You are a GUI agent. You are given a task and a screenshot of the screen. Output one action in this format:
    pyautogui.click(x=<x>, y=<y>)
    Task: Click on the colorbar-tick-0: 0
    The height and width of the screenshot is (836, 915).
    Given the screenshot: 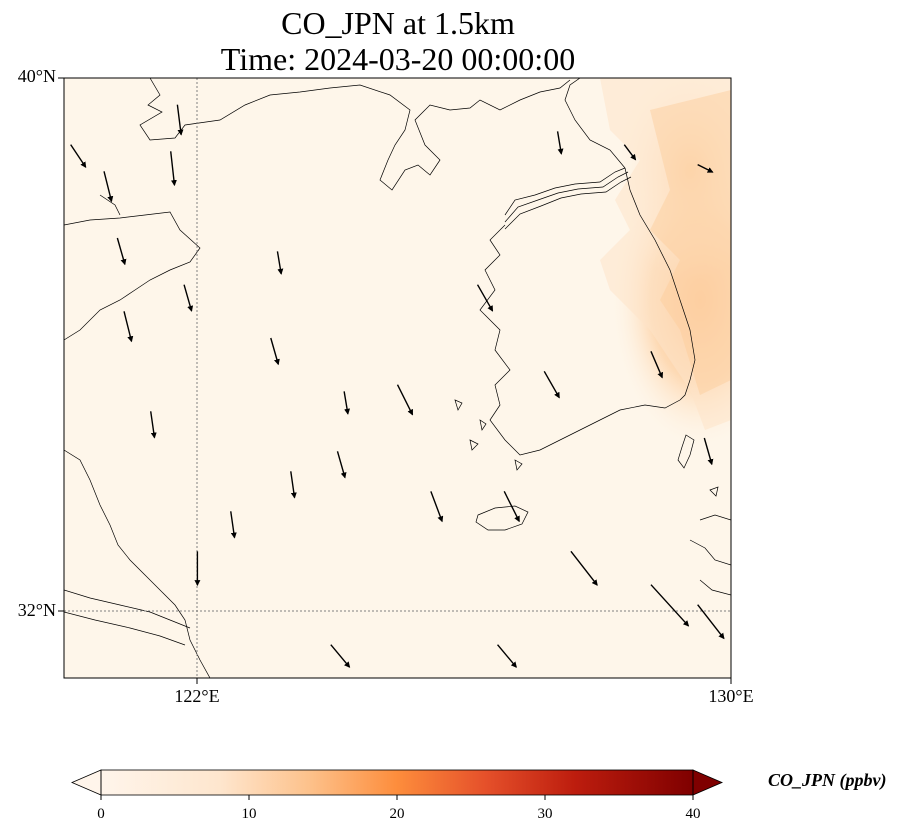 What is the action you would take?
    pyautogui.click(x=101, y=814)
    